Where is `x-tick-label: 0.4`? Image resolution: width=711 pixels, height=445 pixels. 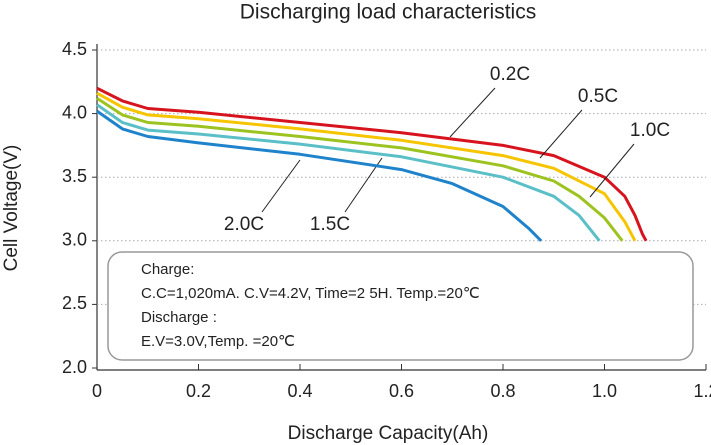
x-tick-label: 0.4 is located at coordinates (299, 391).